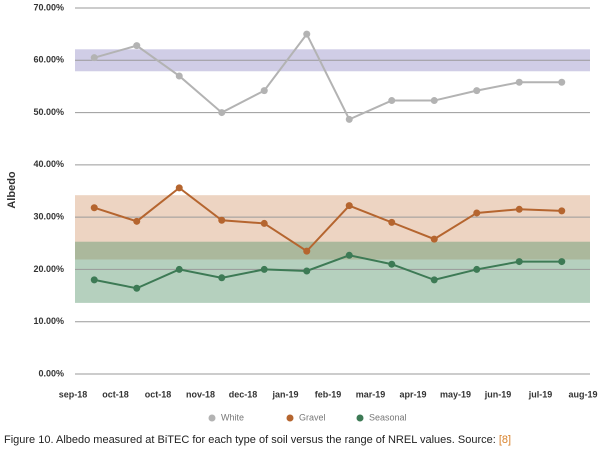  What do you see at coordinates (412, 394) in the screenshot?
I see `x-tick-label: apr-19` at bounding box center [412, 394].